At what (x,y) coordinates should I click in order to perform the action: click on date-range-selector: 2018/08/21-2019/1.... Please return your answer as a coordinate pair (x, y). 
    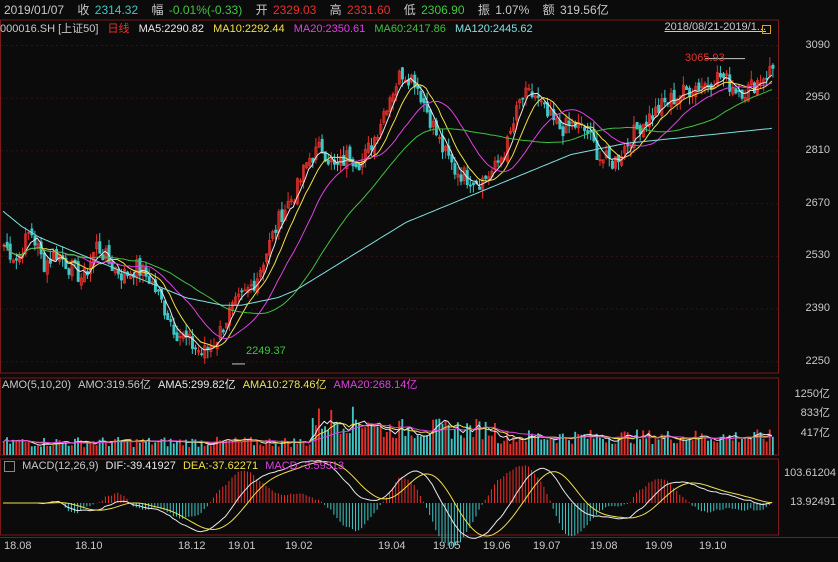
    Looking at the image, I should click on (715, 27).